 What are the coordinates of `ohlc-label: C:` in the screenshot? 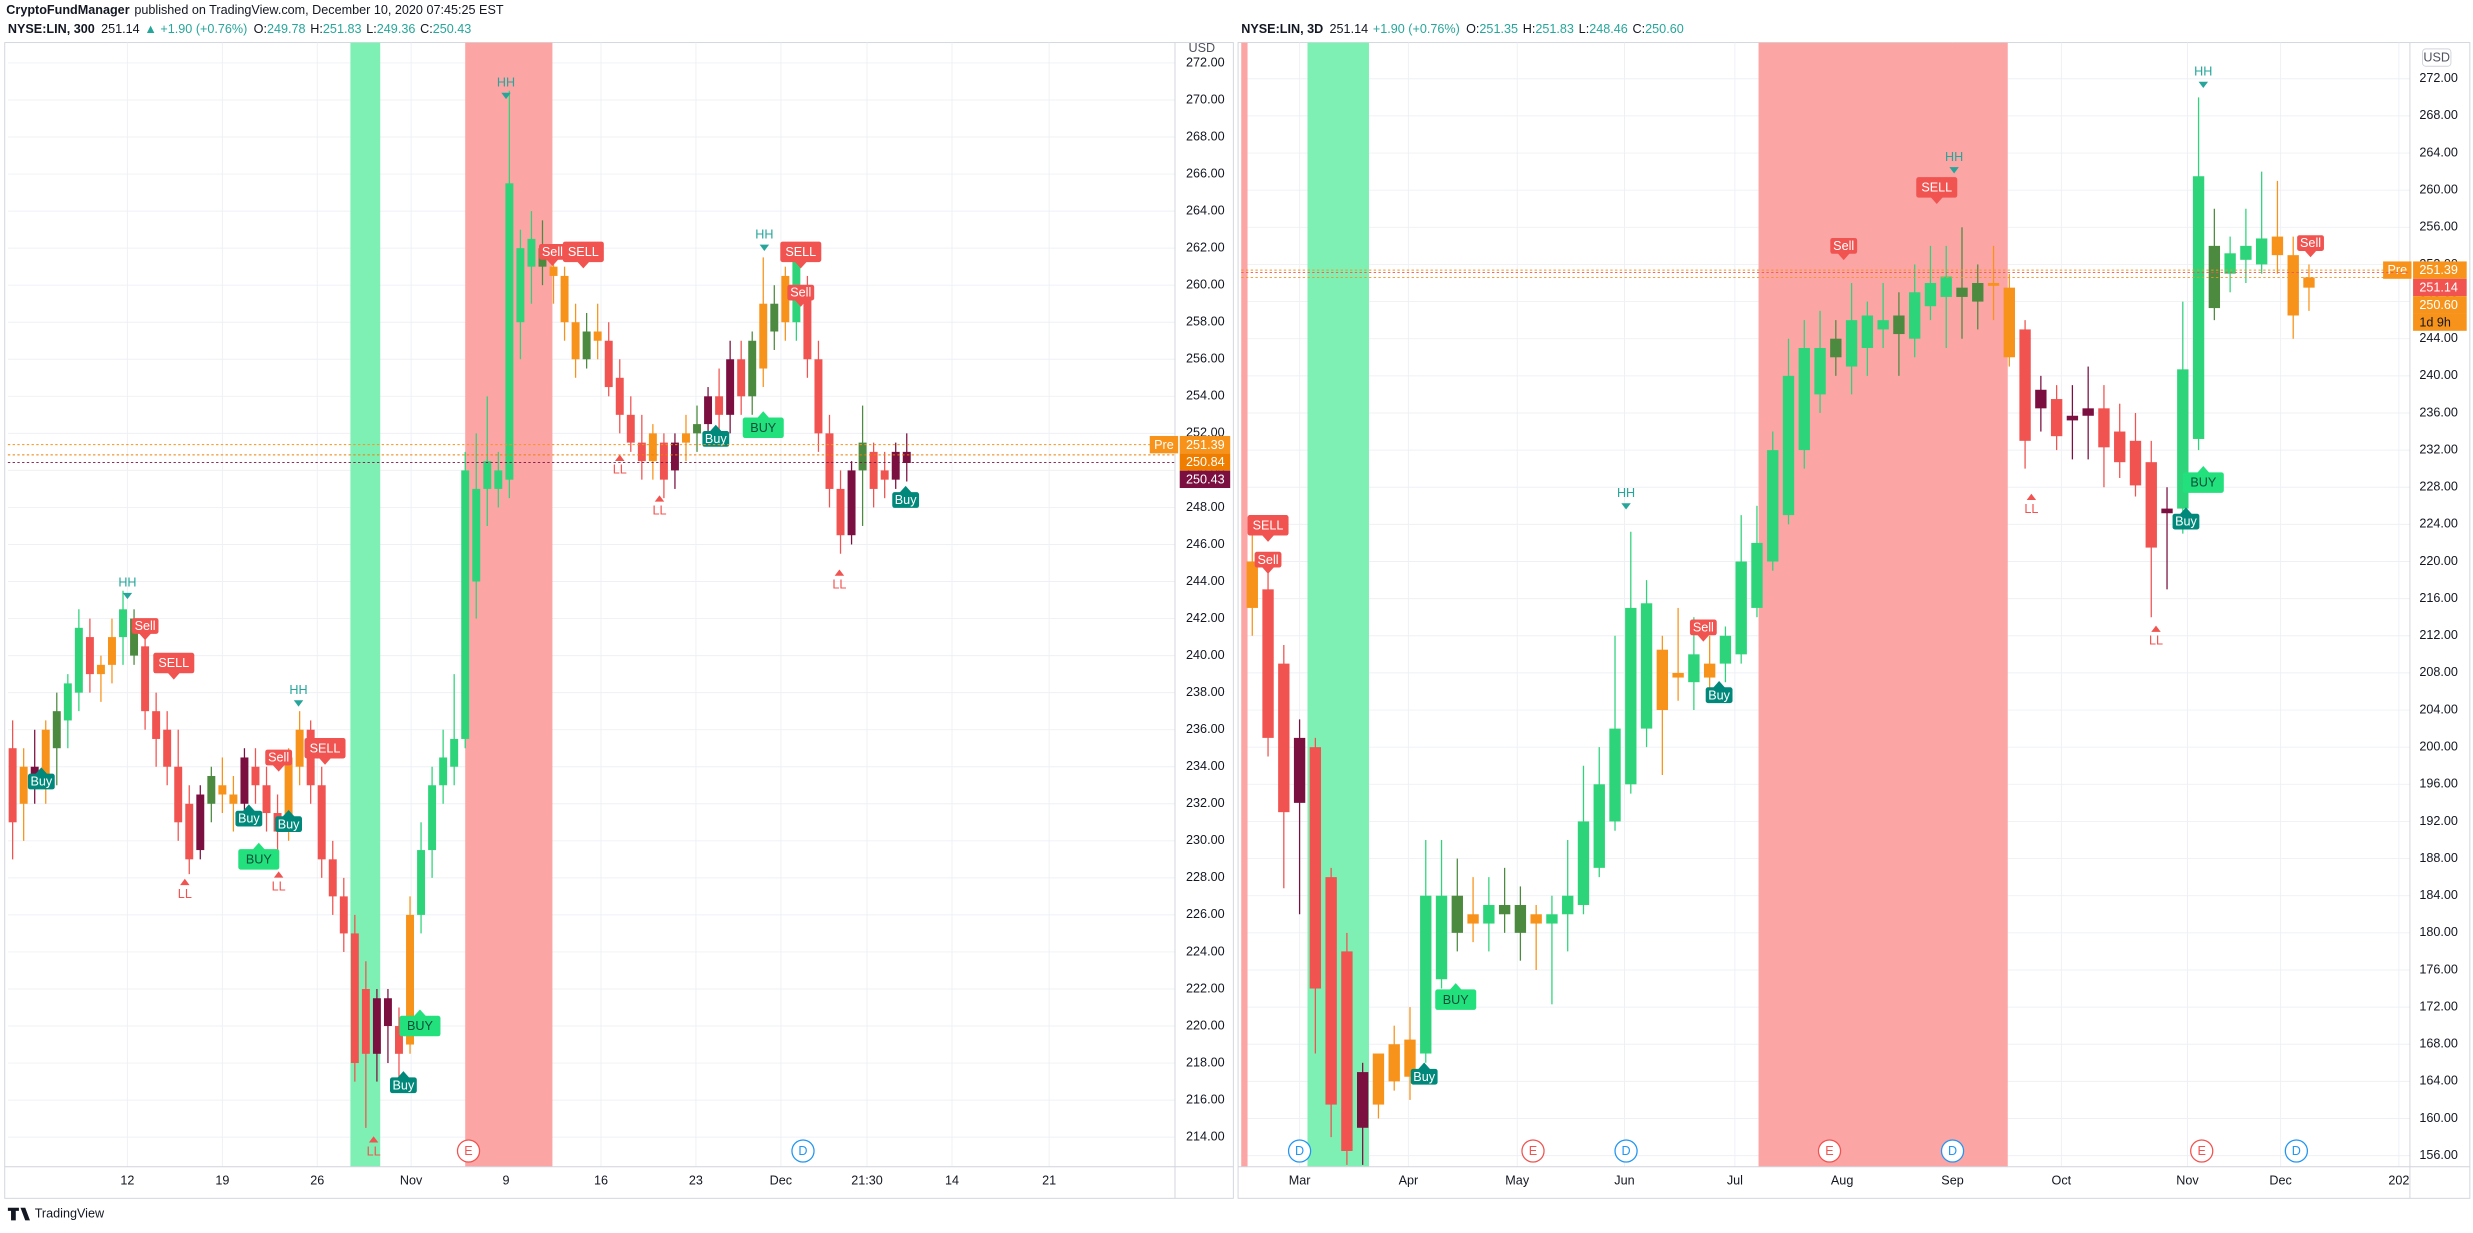 It's located at (426, 29).